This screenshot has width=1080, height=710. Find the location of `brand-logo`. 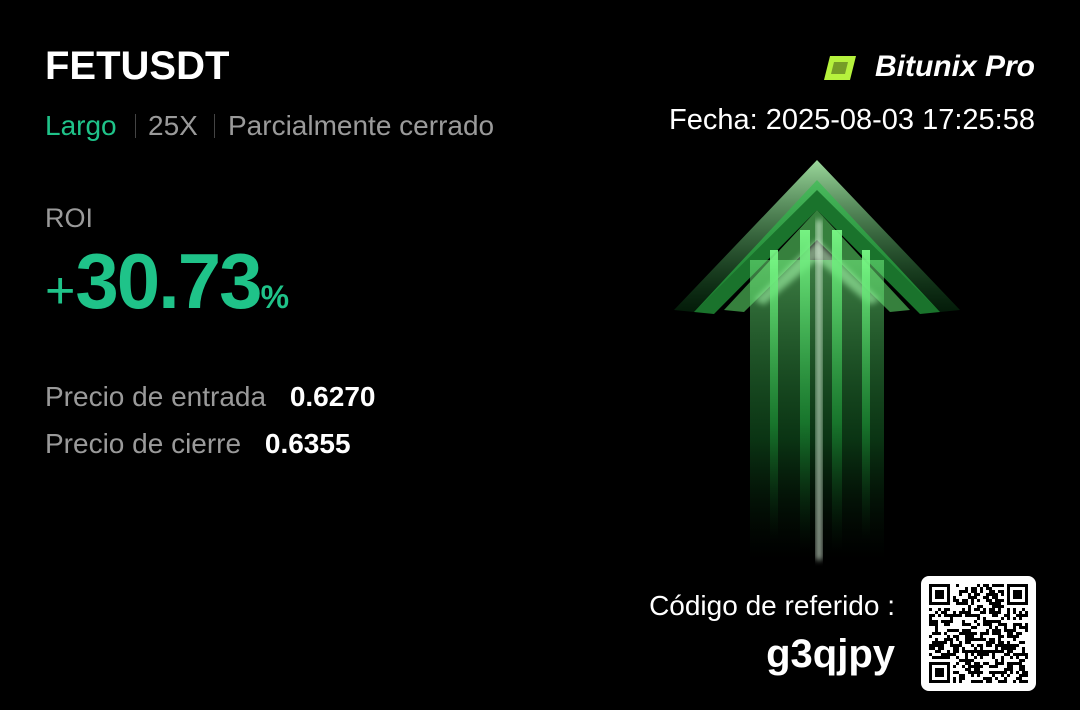

brand-logo is located at coordinates (840, 68).